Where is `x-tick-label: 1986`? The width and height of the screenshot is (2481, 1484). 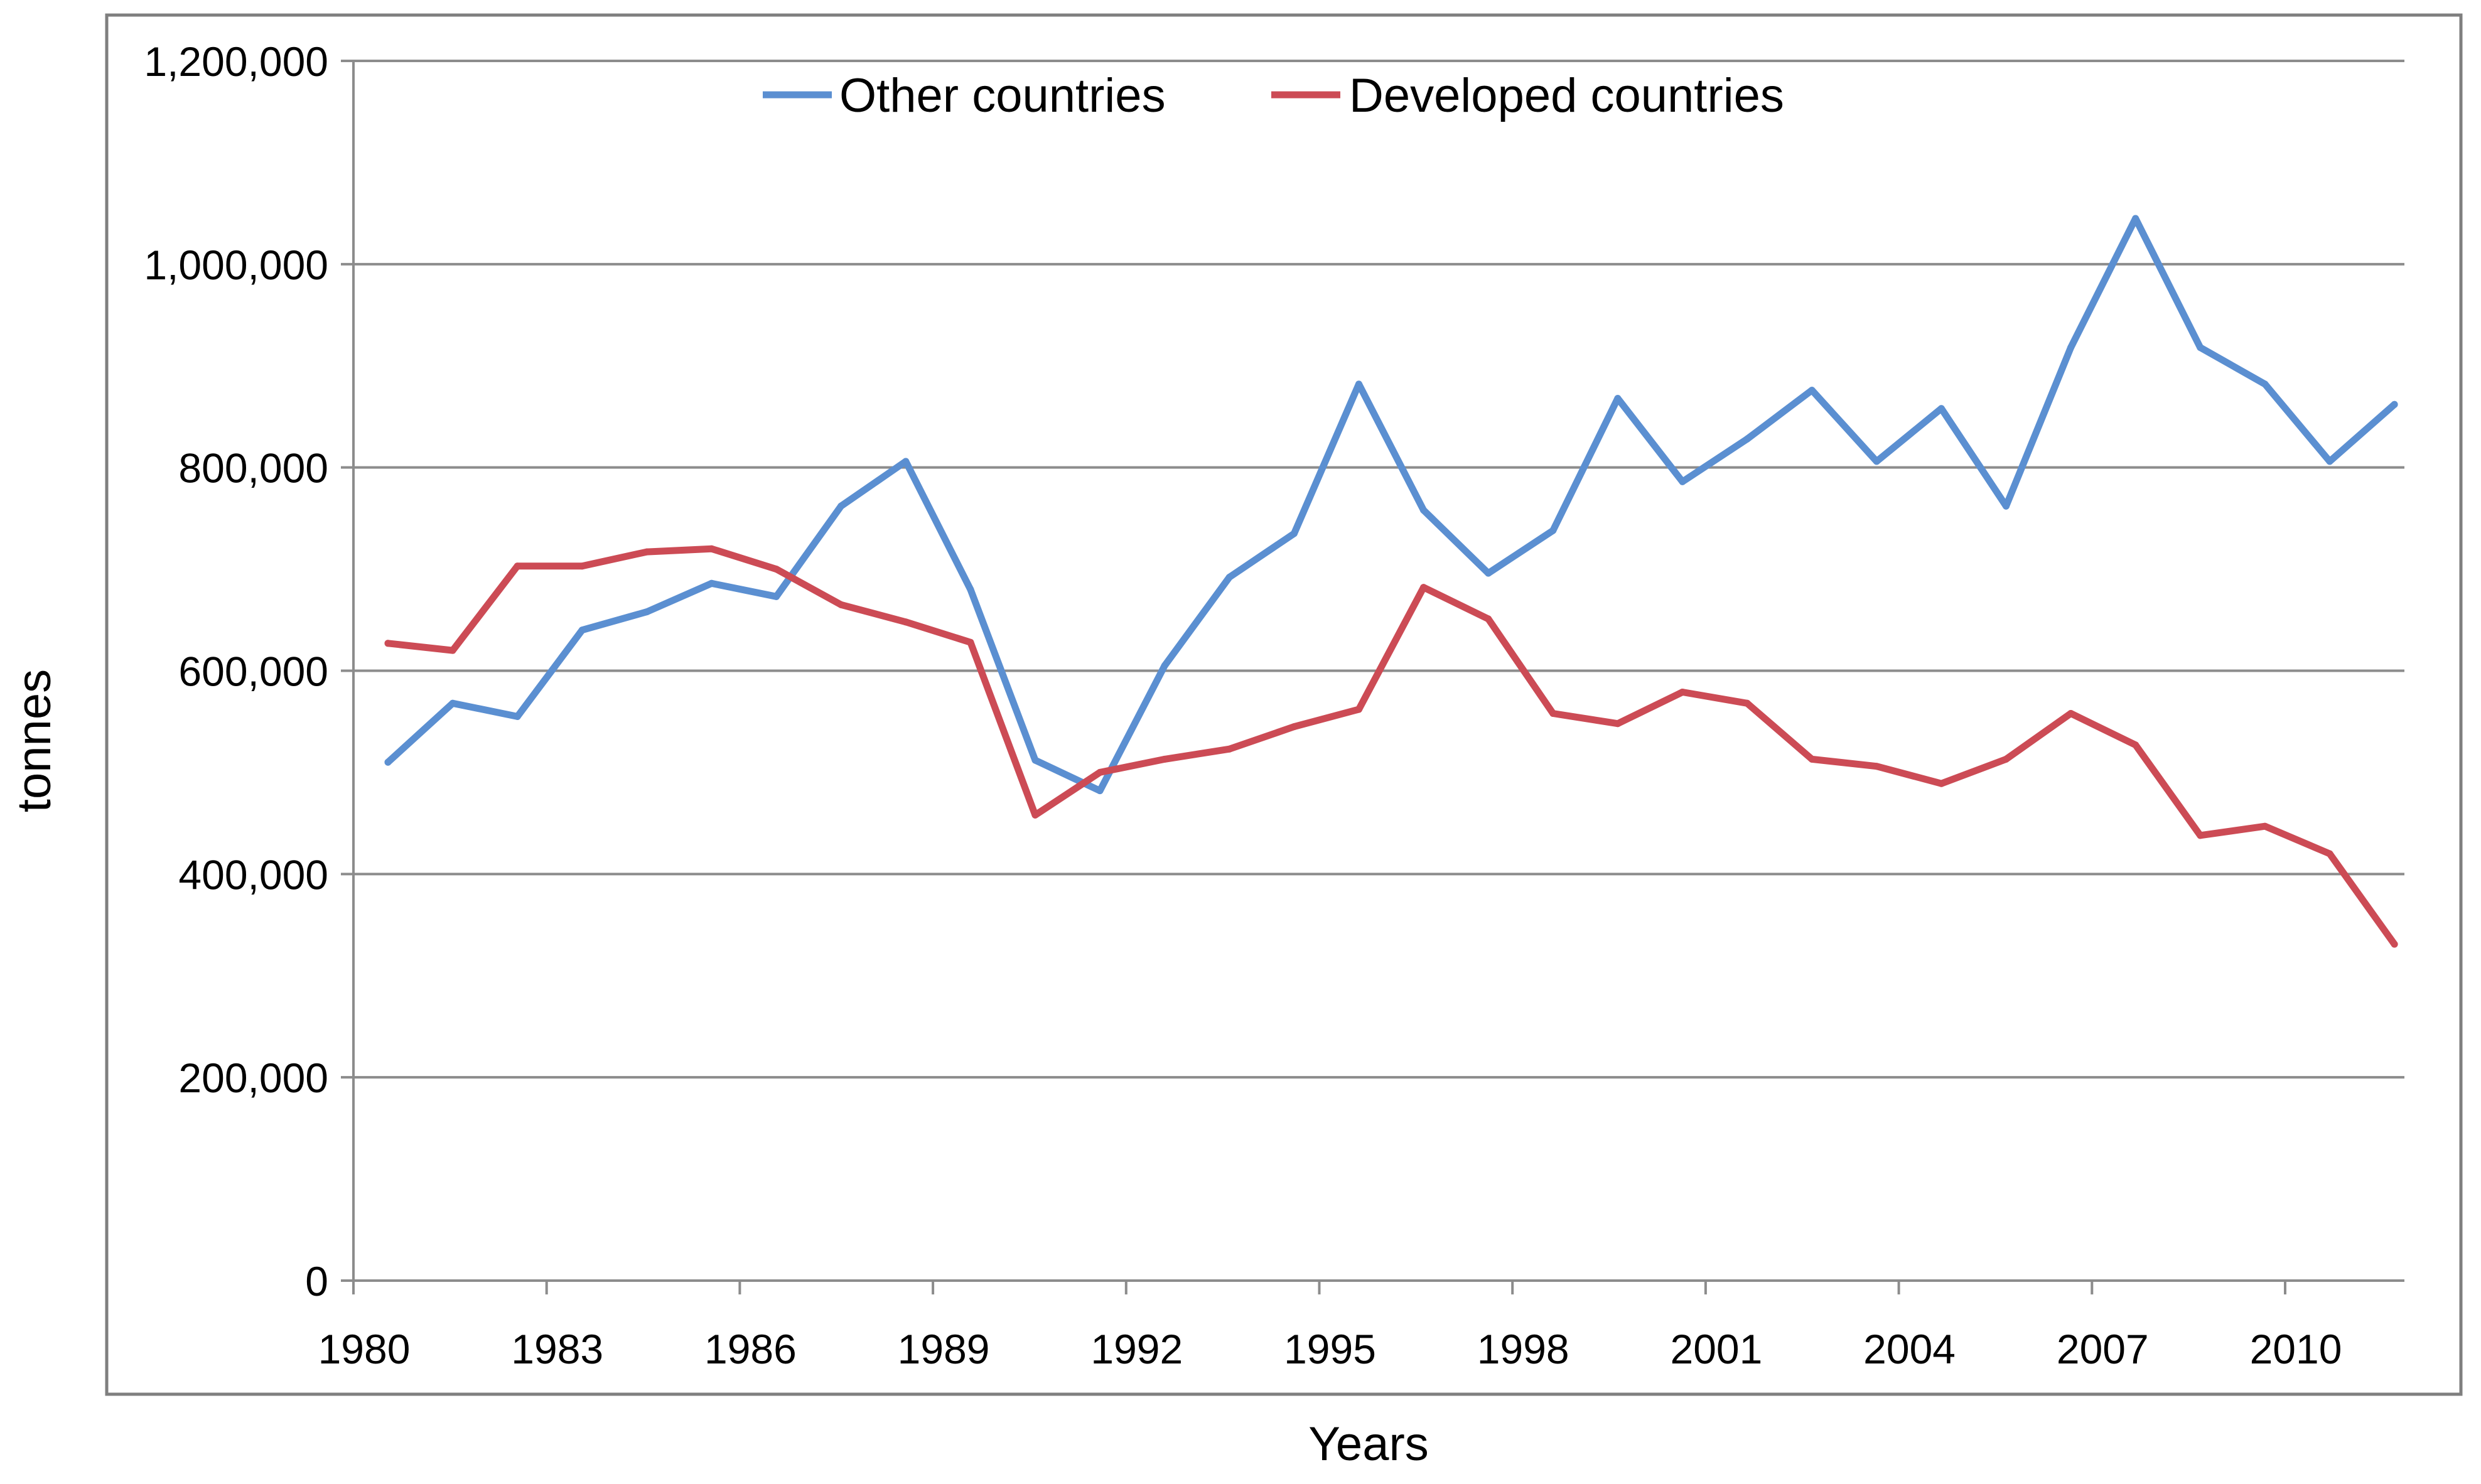 x-tick-label: 1986 is located at coordinates (750, 1349).